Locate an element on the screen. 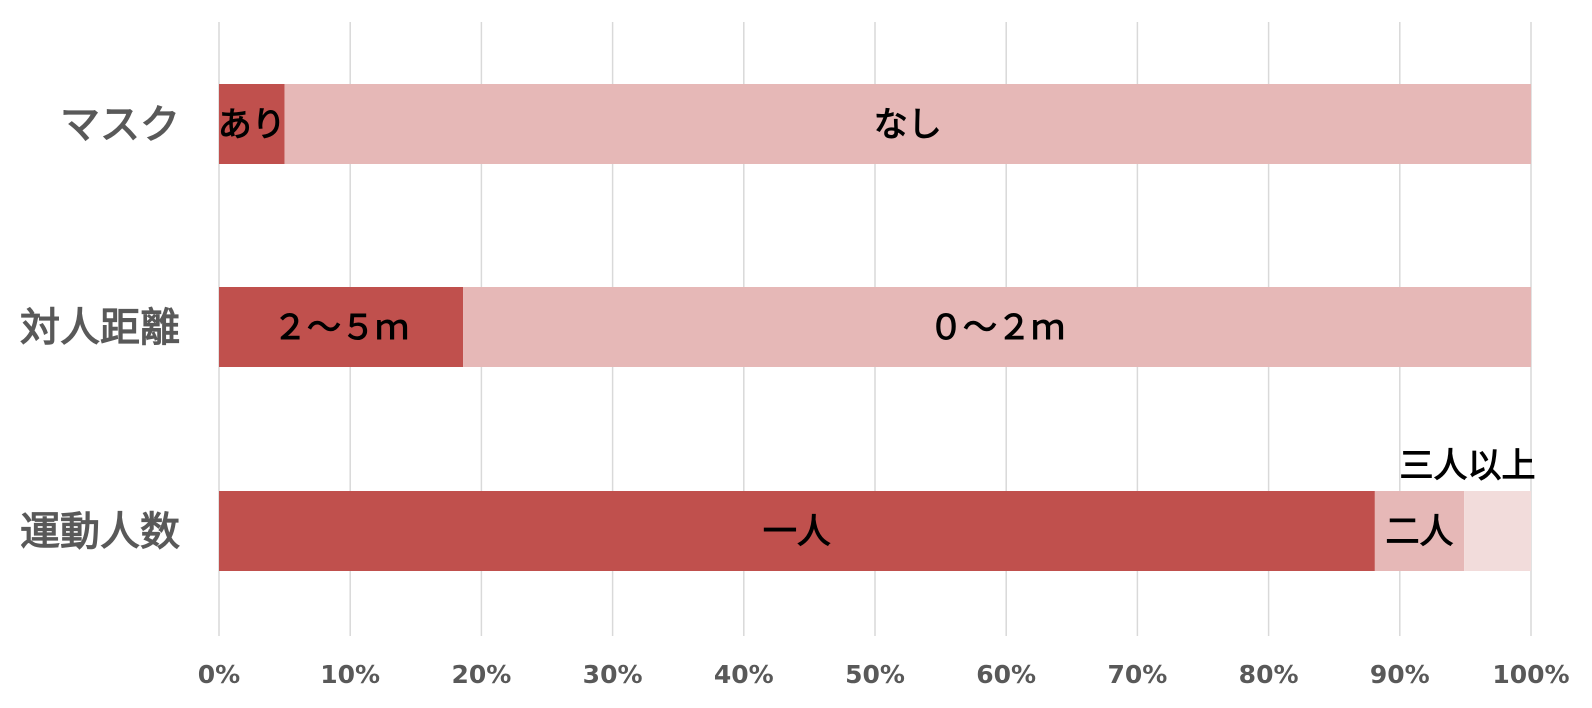 Image resolution: width=1592 pixels, height=708 pixels. x-tick-label: 80% is located at coordinates (1269, 674).